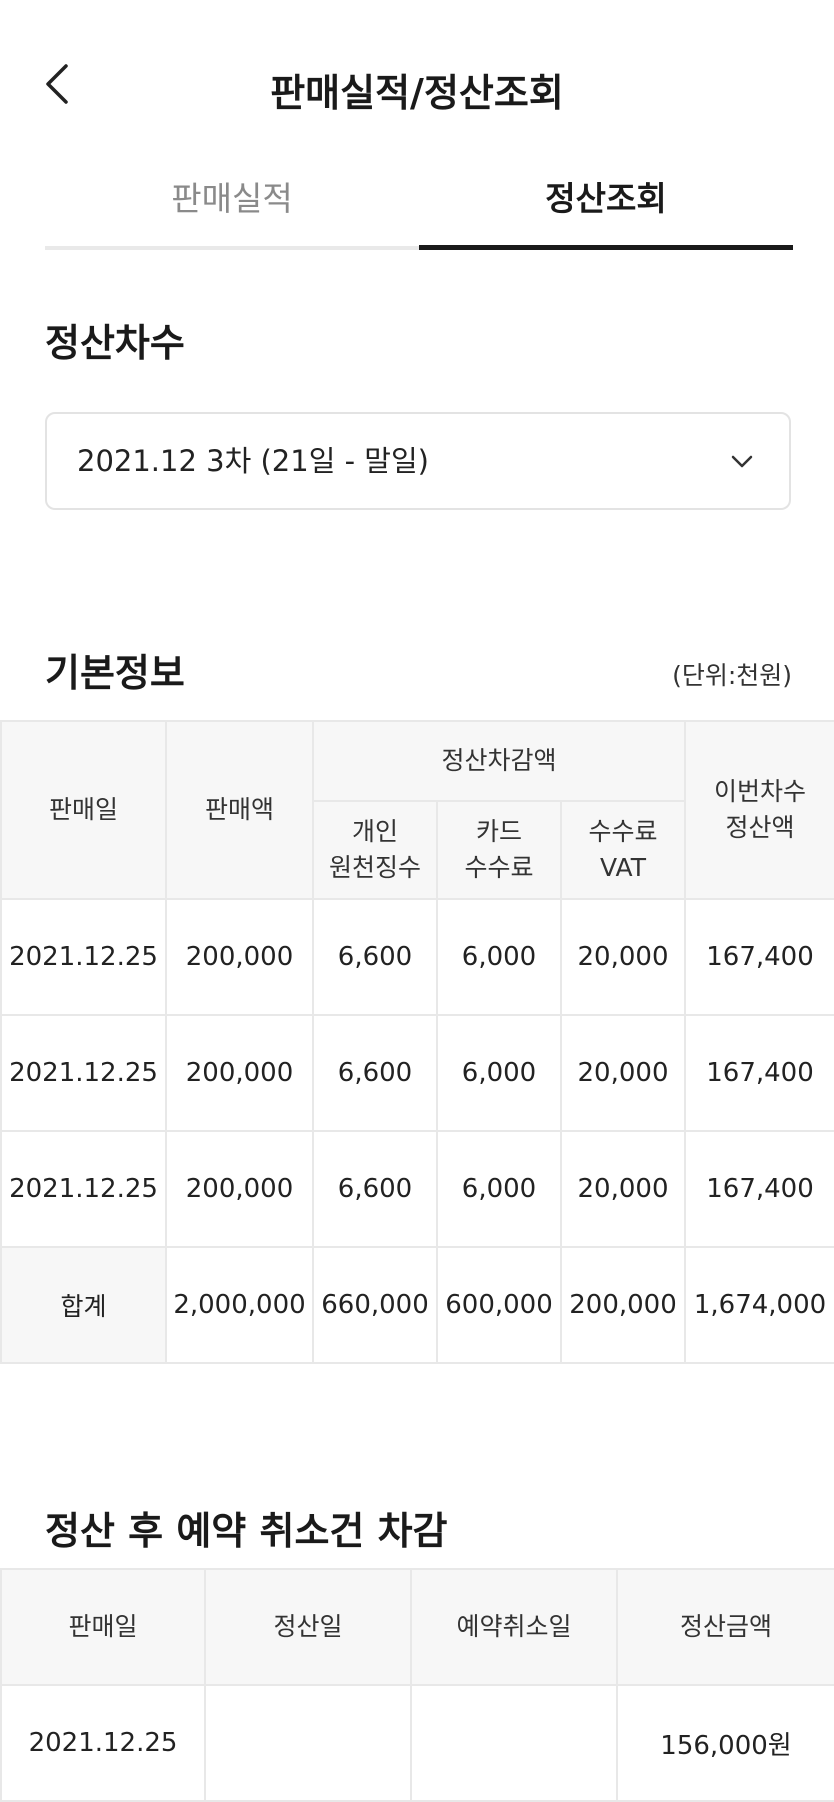 The height and width of the screenshot is (1802, 834). I want to click on cancellation-section-title: 정산 후 예약 취소건 차감, so click(246, 1531).